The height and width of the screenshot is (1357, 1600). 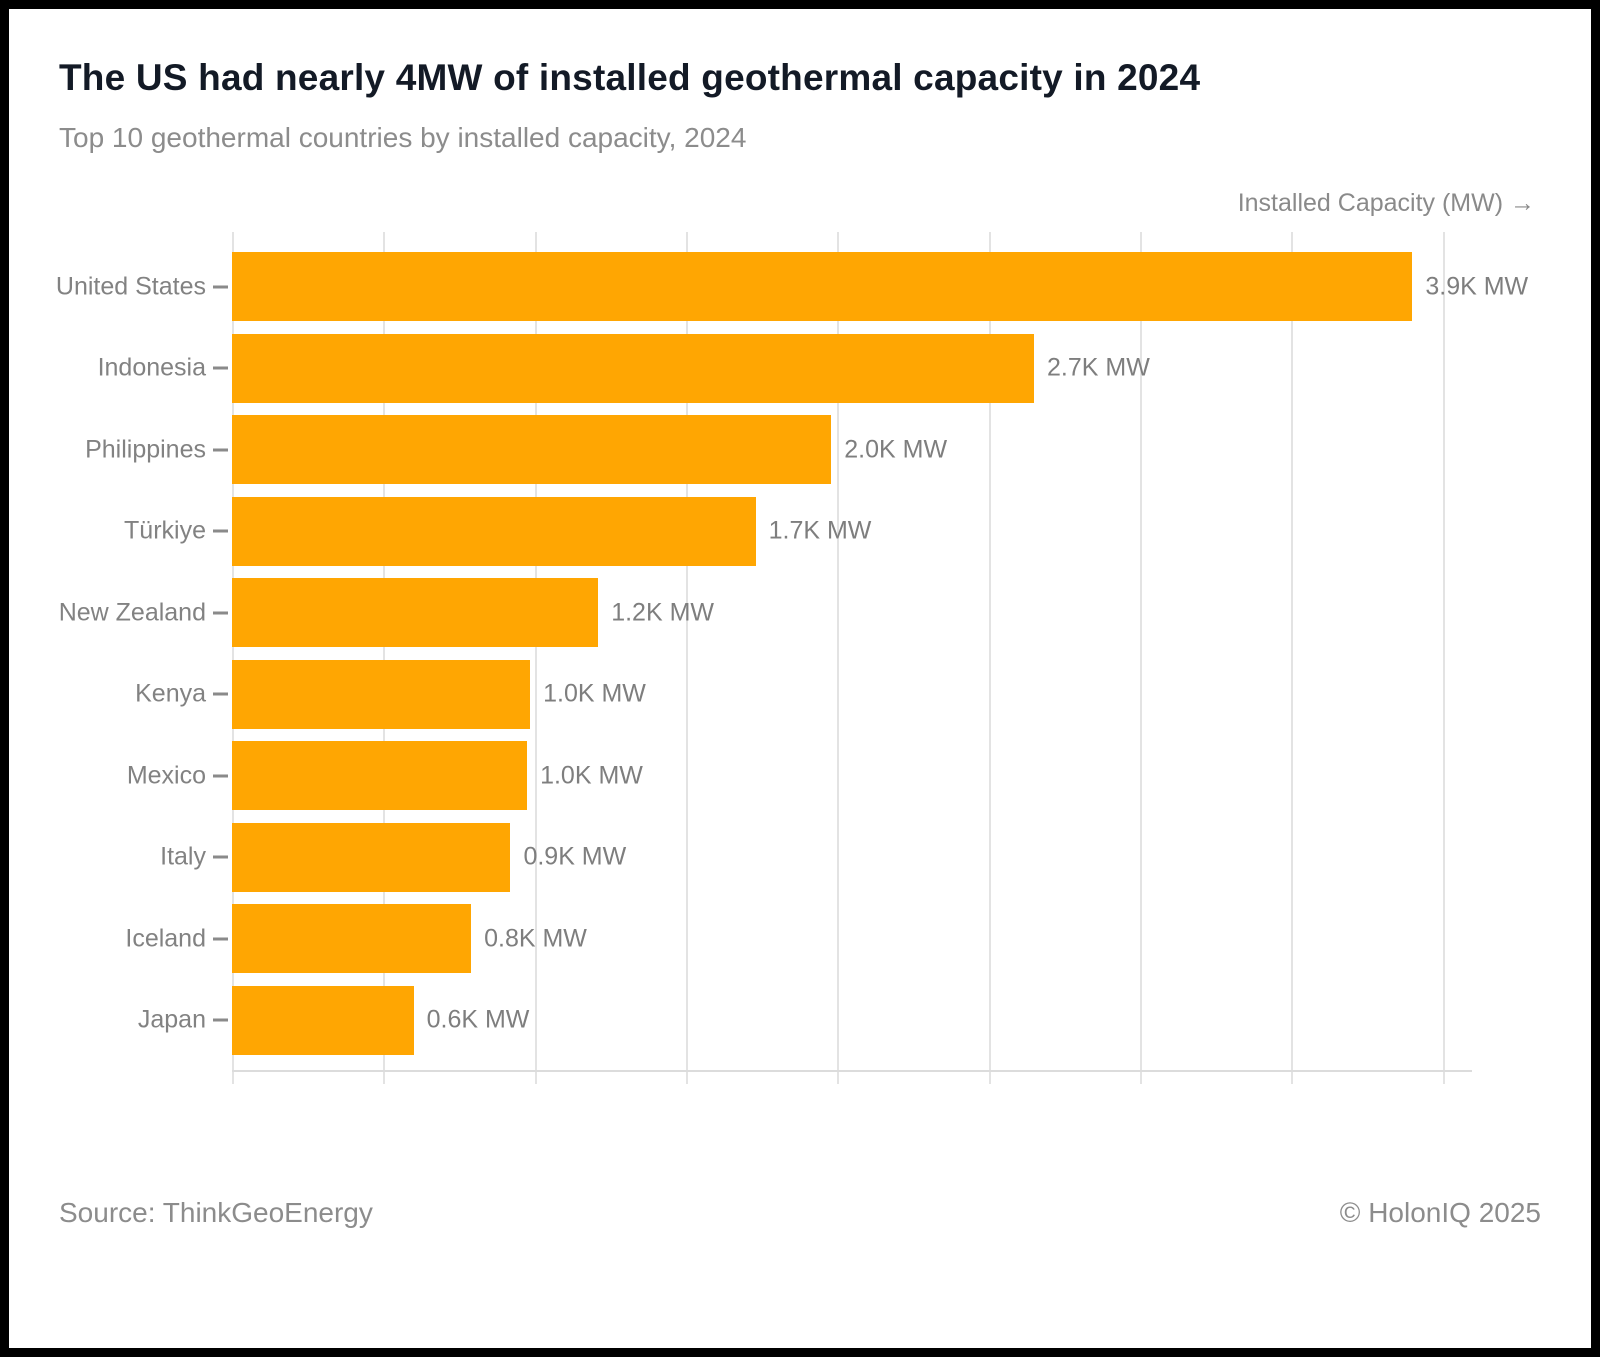 What do you see at coordinates (662, 612) in the screenshot?
I see `bar-value-label: 1.2K MW` at bounding box center [662, 612].